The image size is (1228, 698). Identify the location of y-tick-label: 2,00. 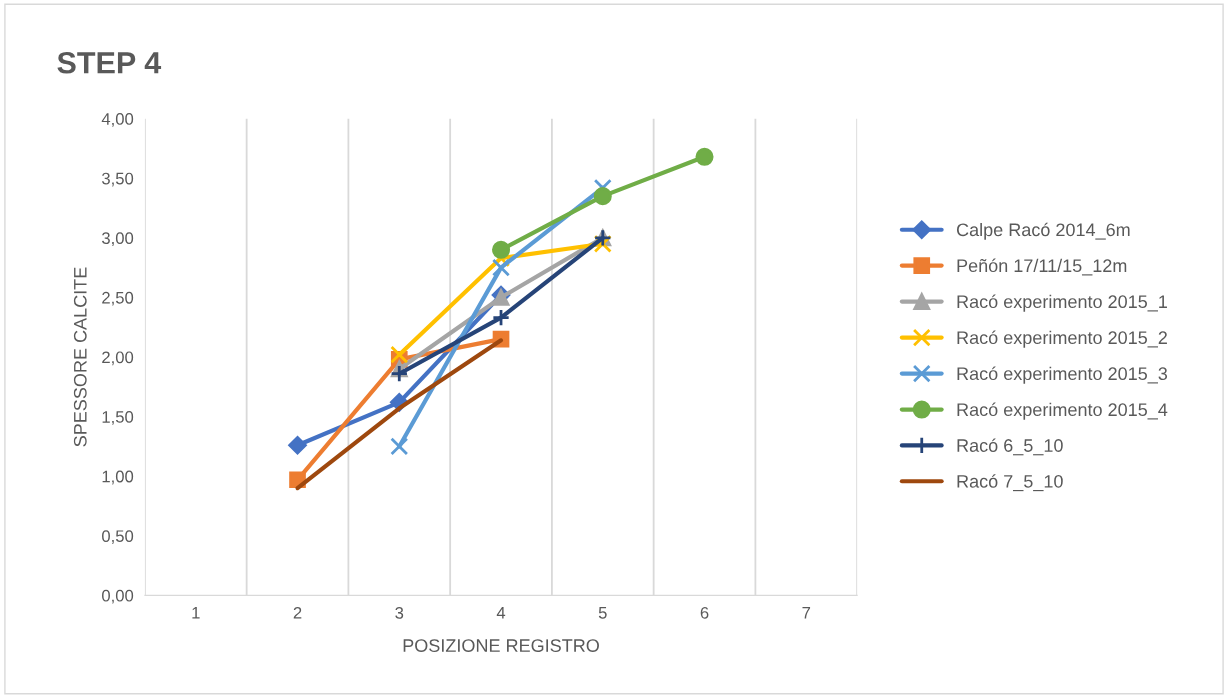
(118, 358).